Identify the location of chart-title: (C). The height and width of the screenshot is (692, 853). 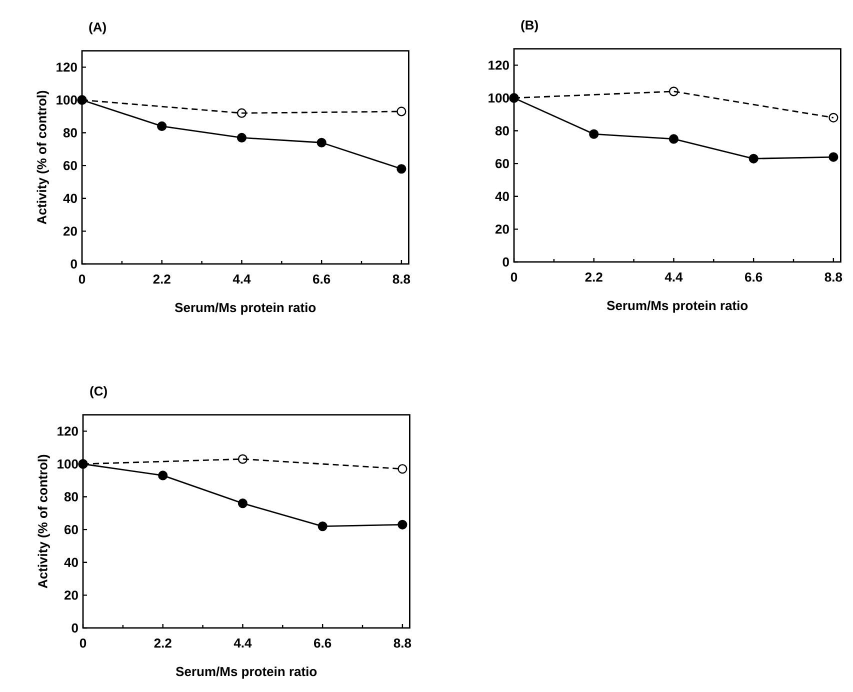
(98, 392).